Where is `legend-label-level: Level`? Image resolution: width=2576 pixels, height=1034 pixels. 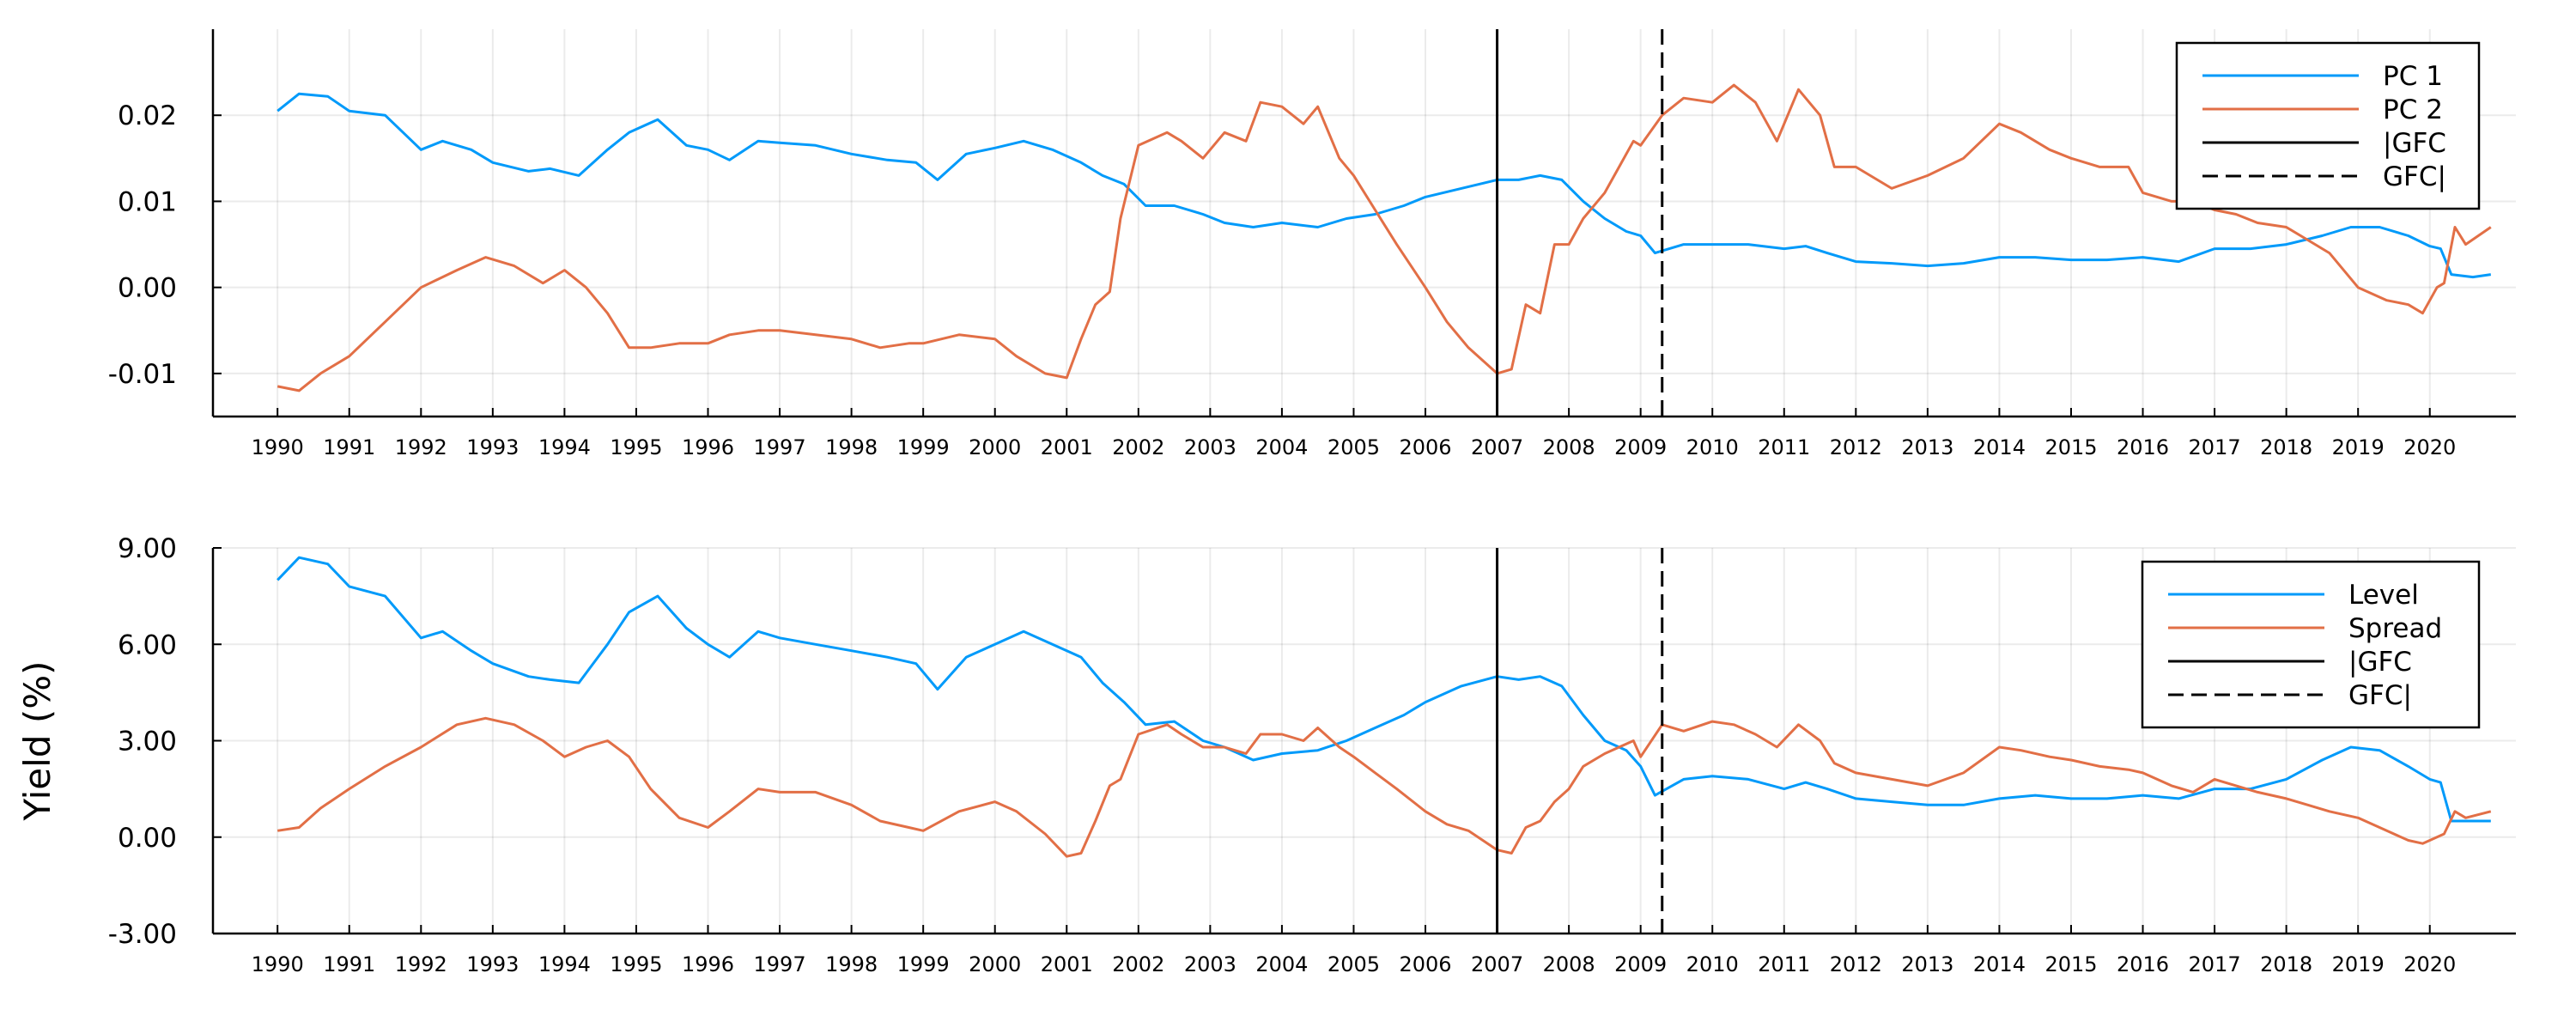
legend-label-level: Level is located at coordinates (2383, 595).